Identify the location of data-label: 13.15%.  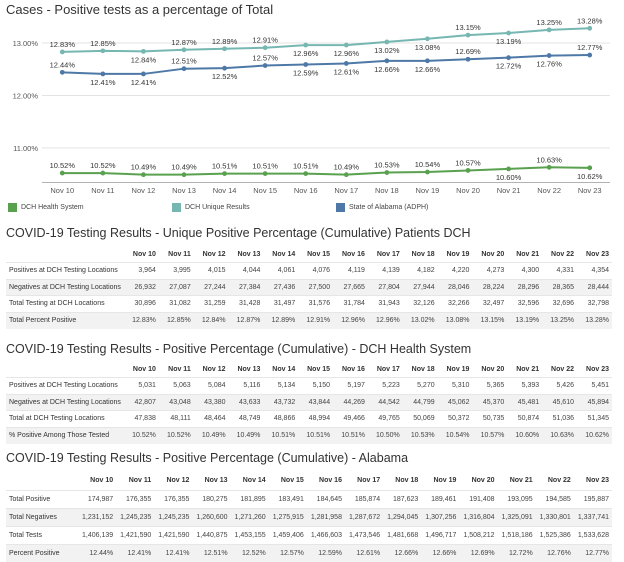
(468, 27).